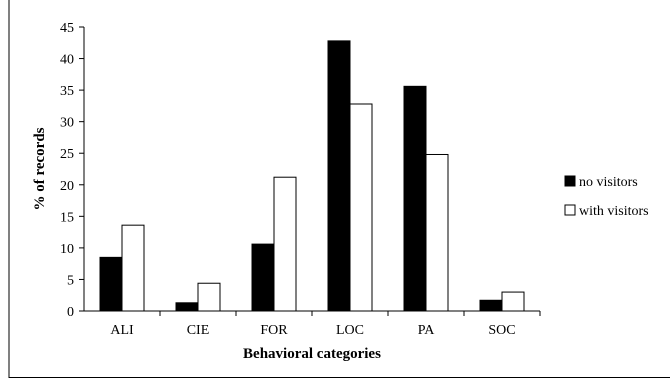  I want to click on legend-label-no-visitors: no visitors, so click(608, 182).